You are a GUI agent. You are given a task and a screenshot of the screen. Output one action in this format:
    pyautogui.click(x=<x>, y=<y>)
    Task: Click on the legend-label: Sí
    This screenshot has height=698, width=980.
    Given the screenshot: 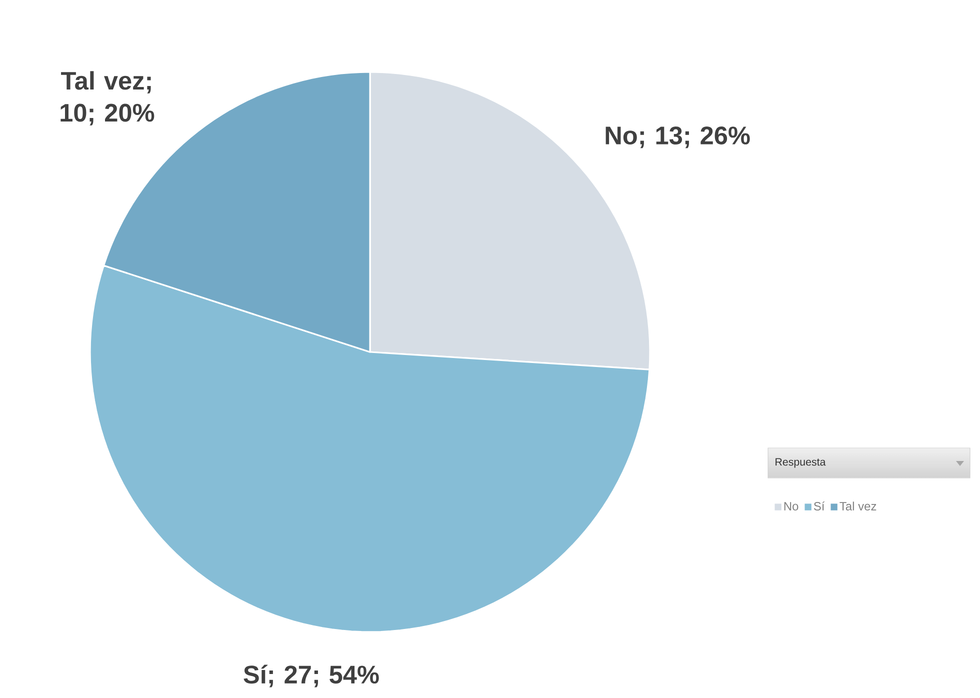 What is the action you would take?
    pyautogui.click(x=819, y=506)
    